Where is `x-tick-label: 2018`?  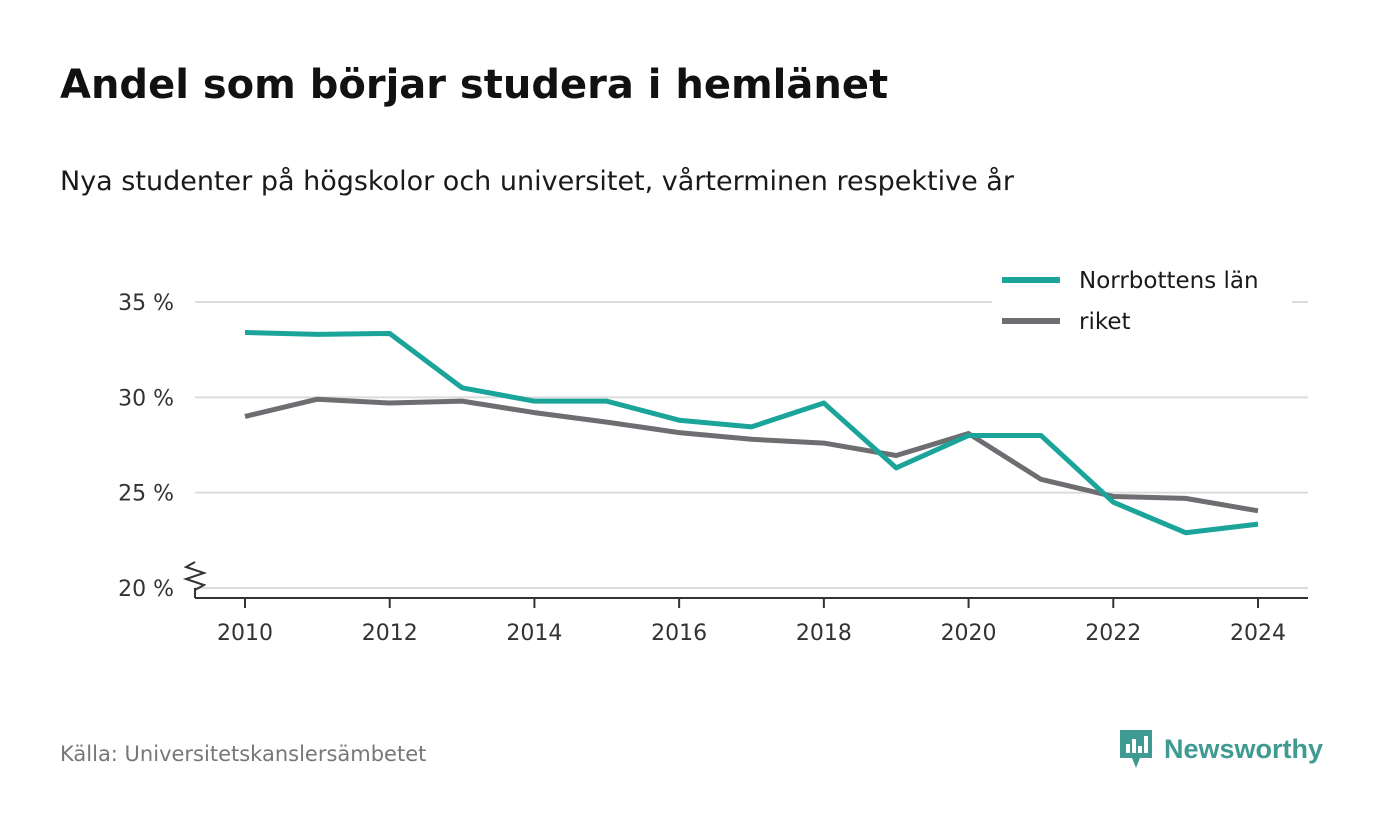
x-tick-label: 2018 is located at coordinates (824, 633).